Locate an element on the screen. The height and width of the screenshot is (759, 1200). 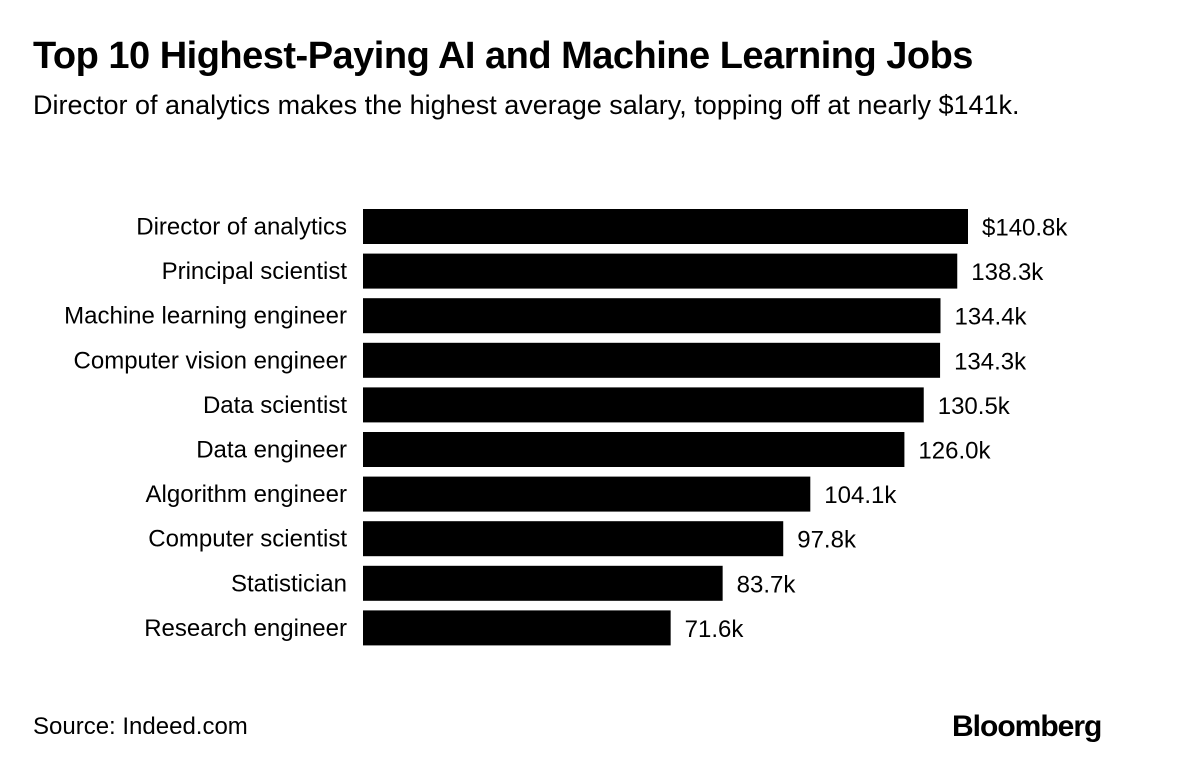
value-label: 83.7k is located at coordinates (767, 584).